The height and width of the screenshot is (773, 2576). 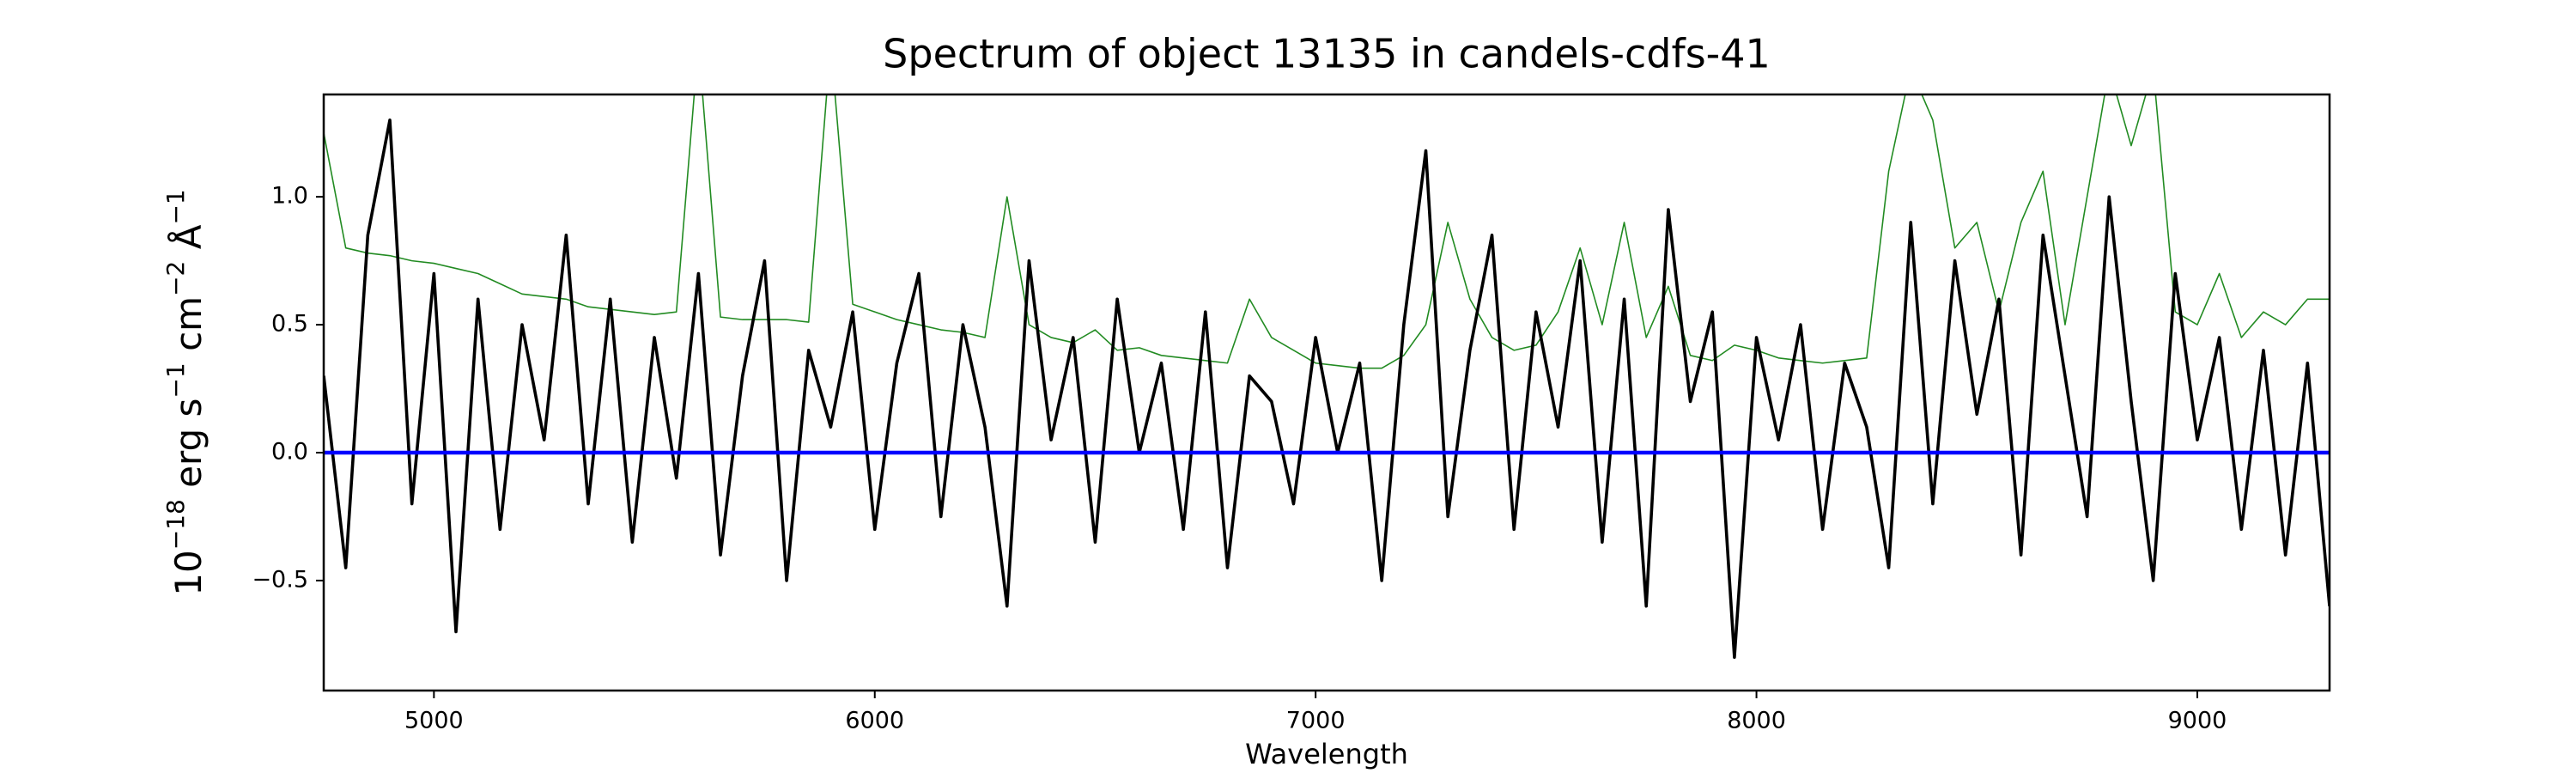 I want to click on y-axis-label-superscript: −18, so click(x=175, y=524).